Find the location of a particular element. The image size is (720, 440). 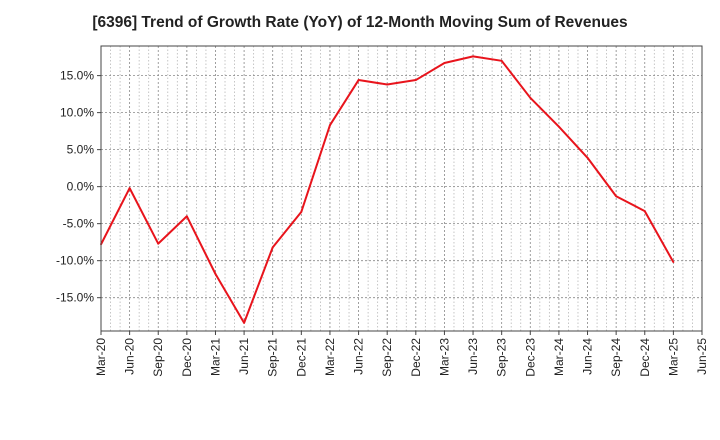

x-tick-label: Jun-21 is located at coordinates (244, 356).